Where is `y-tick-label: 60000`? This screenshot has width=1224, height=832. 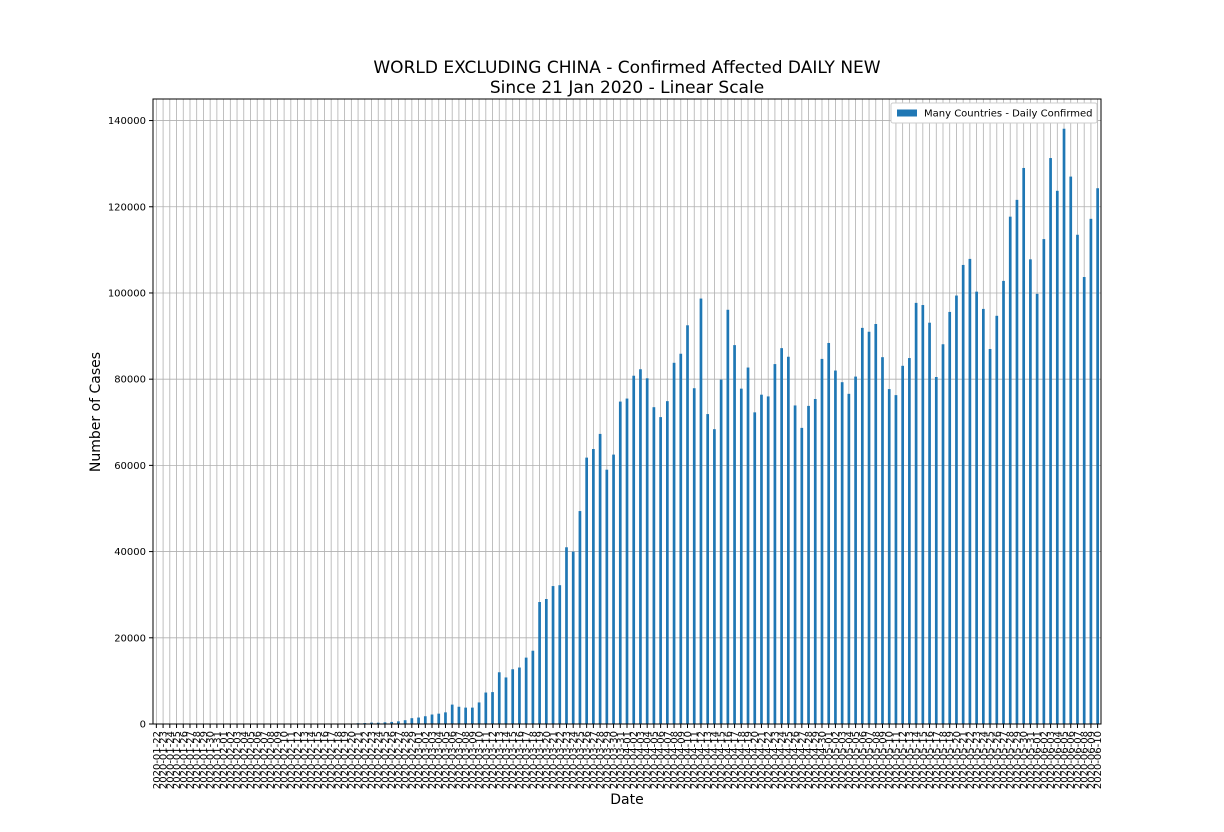
y-tick-label: 60000 is located at coordinates (130, 466).